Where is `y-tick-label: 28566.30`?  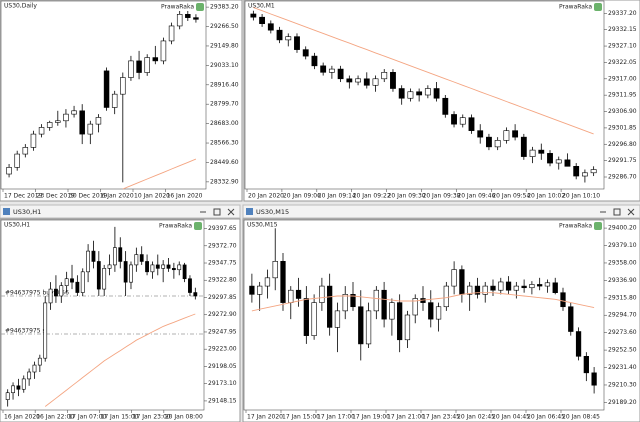 y-tick-label: 28566.30 is located at coordinates (224, 143).